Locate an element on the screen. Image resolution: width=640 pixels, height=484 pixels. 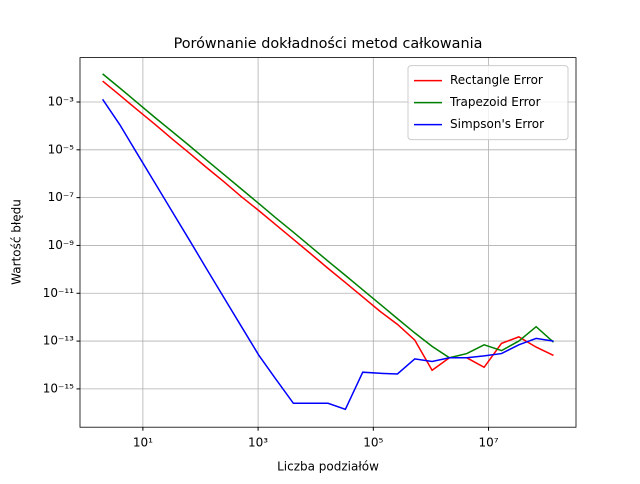
x-tick-label: 10⁷ is located at coordinates (488, 443).